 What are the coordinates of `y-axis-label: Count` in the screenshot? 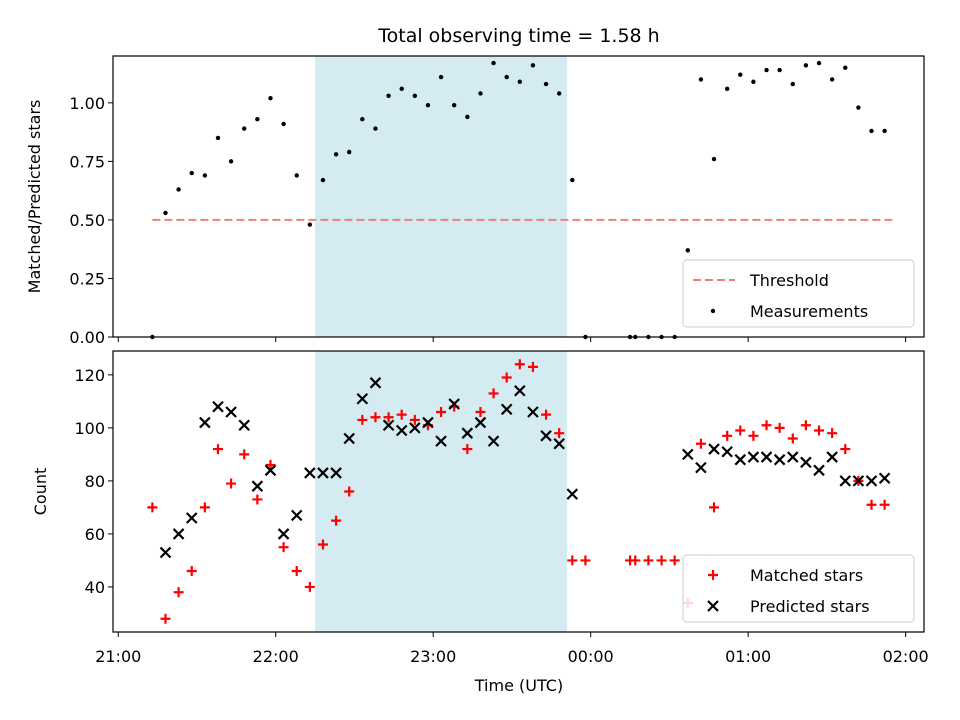 It's located at (40, 492).